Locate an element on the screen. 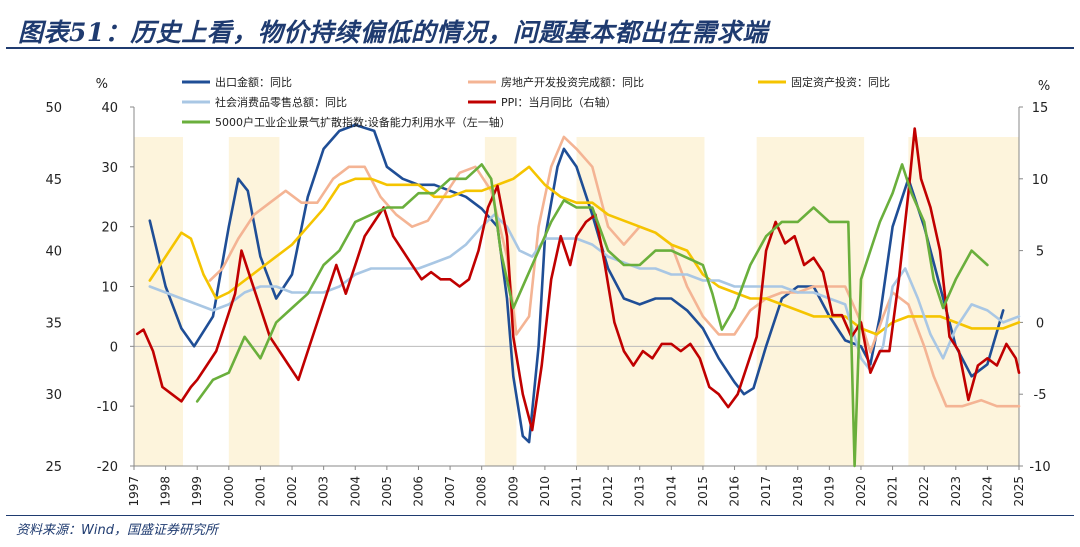 The height and width of the screenshot is (547, 1080). x-tick-label-20: 2017 is located at coordinates (766, 491).